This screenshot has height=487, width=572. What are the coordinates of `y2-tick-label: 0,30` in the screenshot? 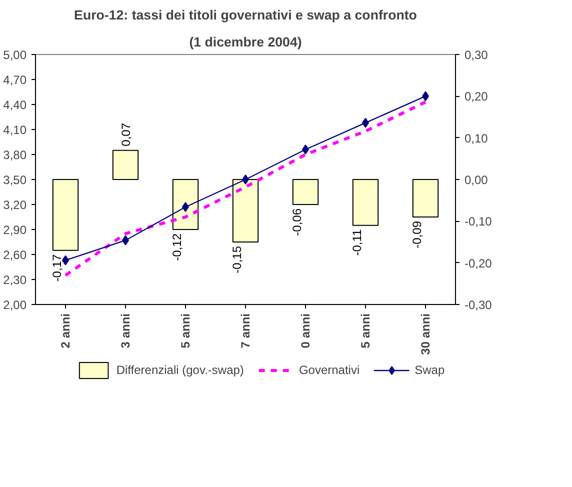 It's located at (476, 55).